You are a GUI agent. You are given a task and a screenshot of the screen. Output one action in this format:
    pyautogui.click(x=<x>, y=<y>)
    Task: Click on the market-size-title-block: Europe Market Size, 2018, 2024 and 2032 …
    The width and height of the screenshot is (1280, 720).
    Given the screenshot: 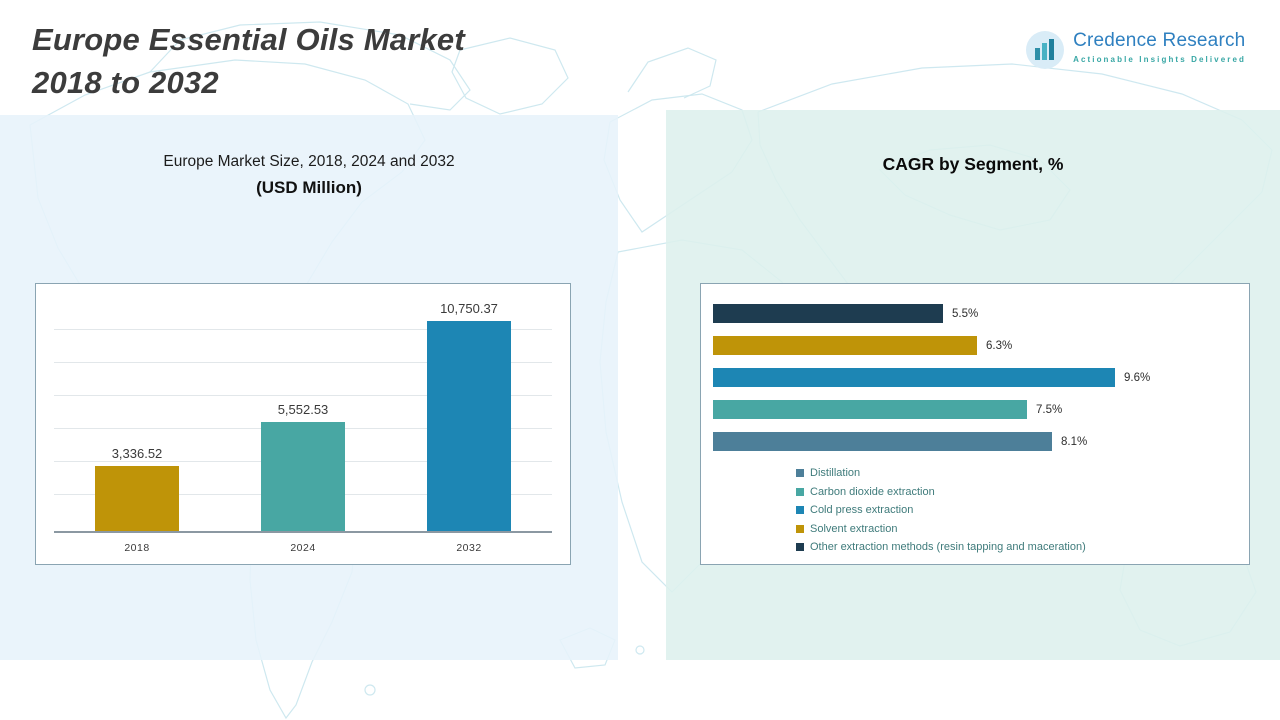 What is the action you would take?
    pyautogui.click(x=309, y=175)
    